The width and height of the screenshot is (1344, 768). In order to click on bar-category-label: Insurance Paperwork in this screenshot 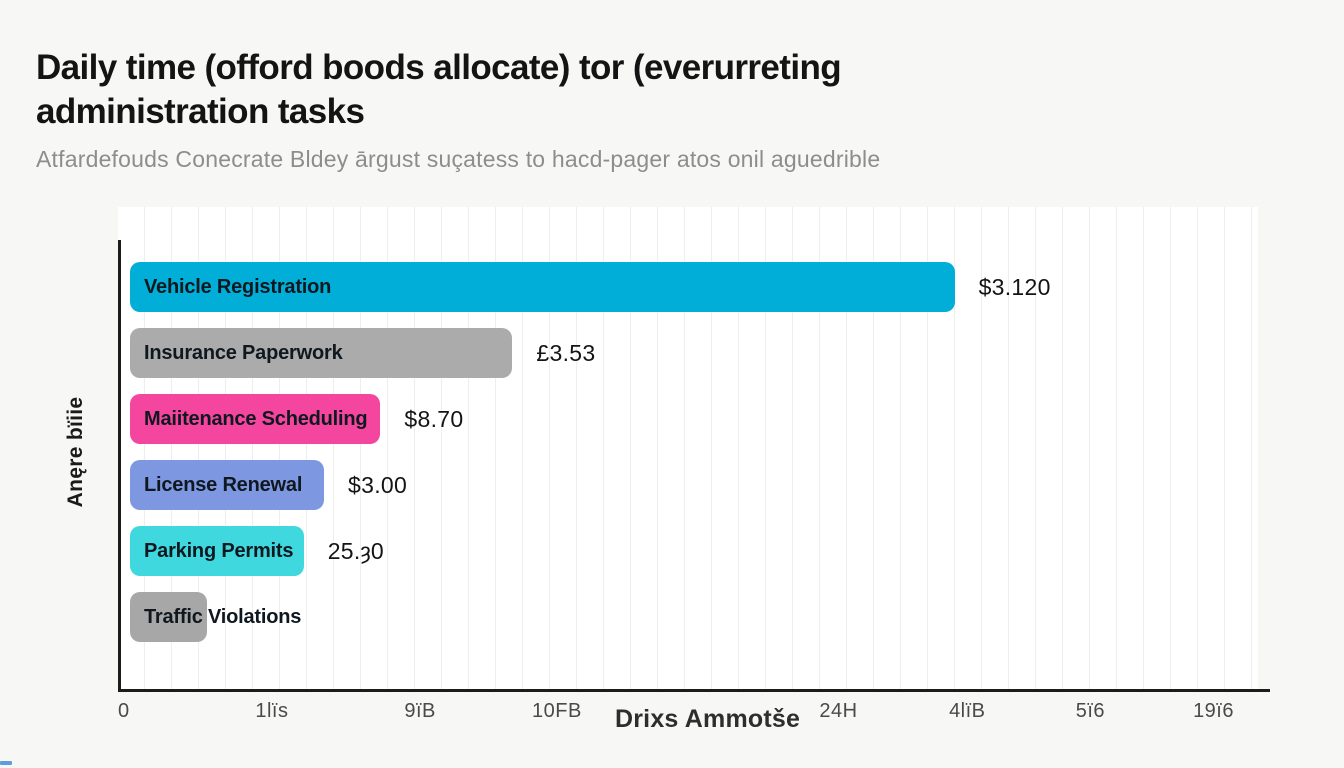, I will do `click(243, 352)`.